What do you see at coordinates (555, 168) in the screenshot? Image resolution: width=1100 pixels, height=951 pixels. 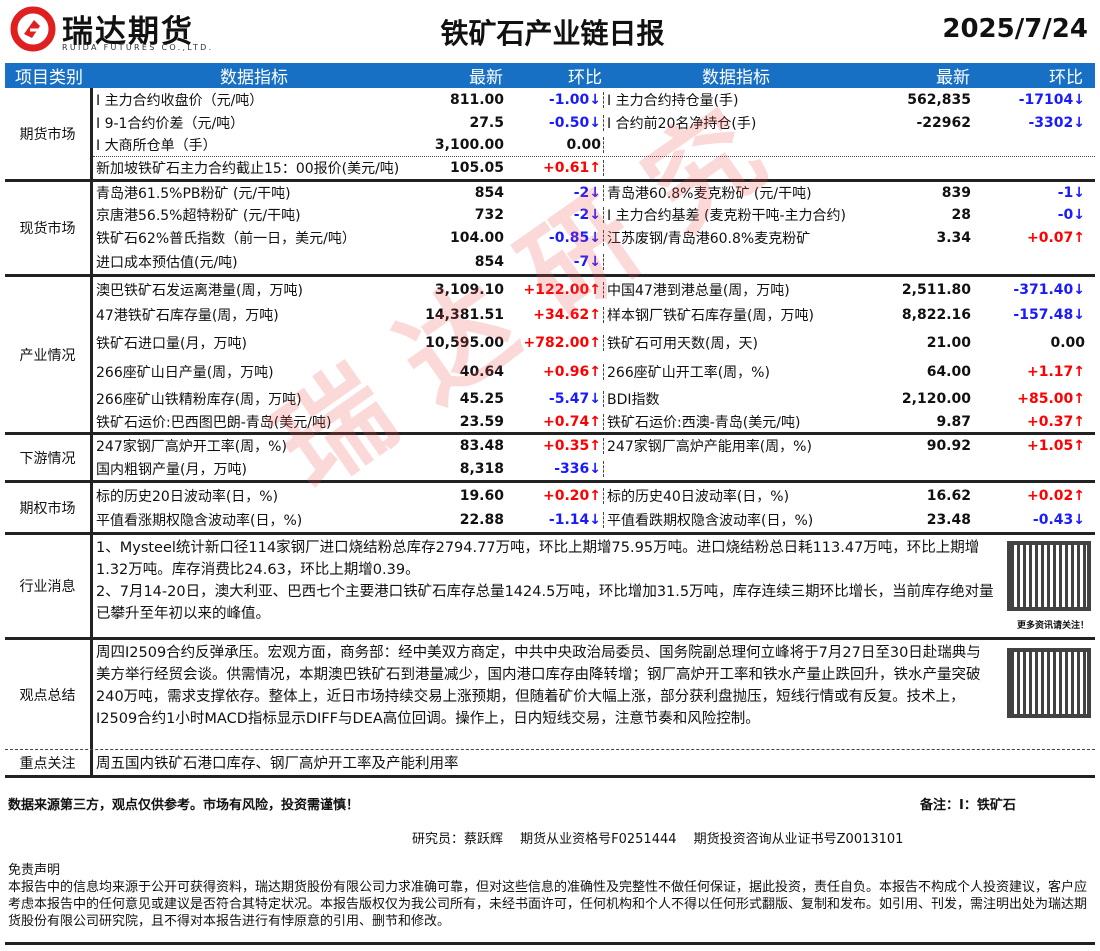 I see `change-value: +0.61↑` at bounding box center [555, 168].